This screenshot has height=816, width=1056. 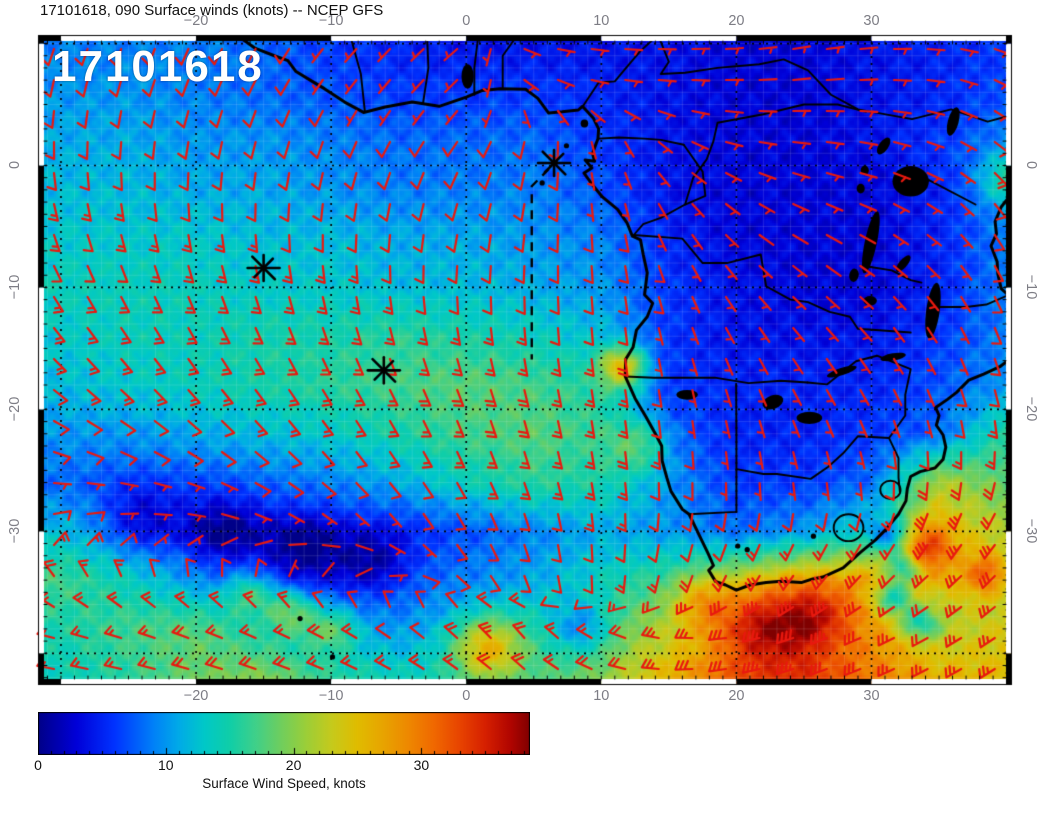 I want to click on colorbar-tick-label: 0, so click(x=38, y=765).